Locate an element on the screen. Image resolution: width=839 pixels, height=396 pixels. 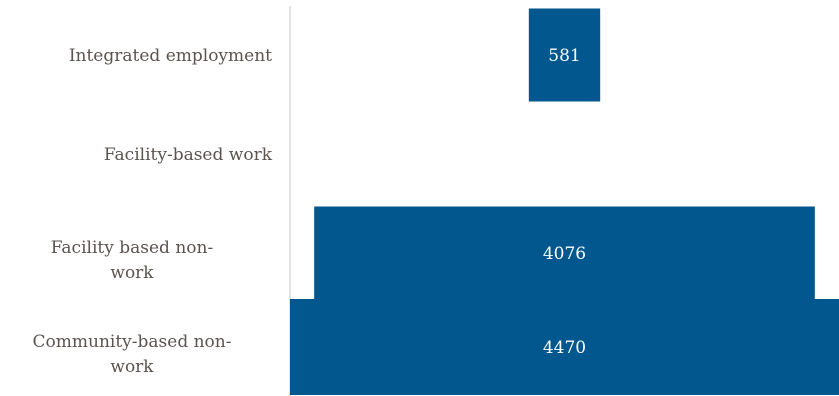
category-label-0: Integrated employment is located at coordinates (170, 56).